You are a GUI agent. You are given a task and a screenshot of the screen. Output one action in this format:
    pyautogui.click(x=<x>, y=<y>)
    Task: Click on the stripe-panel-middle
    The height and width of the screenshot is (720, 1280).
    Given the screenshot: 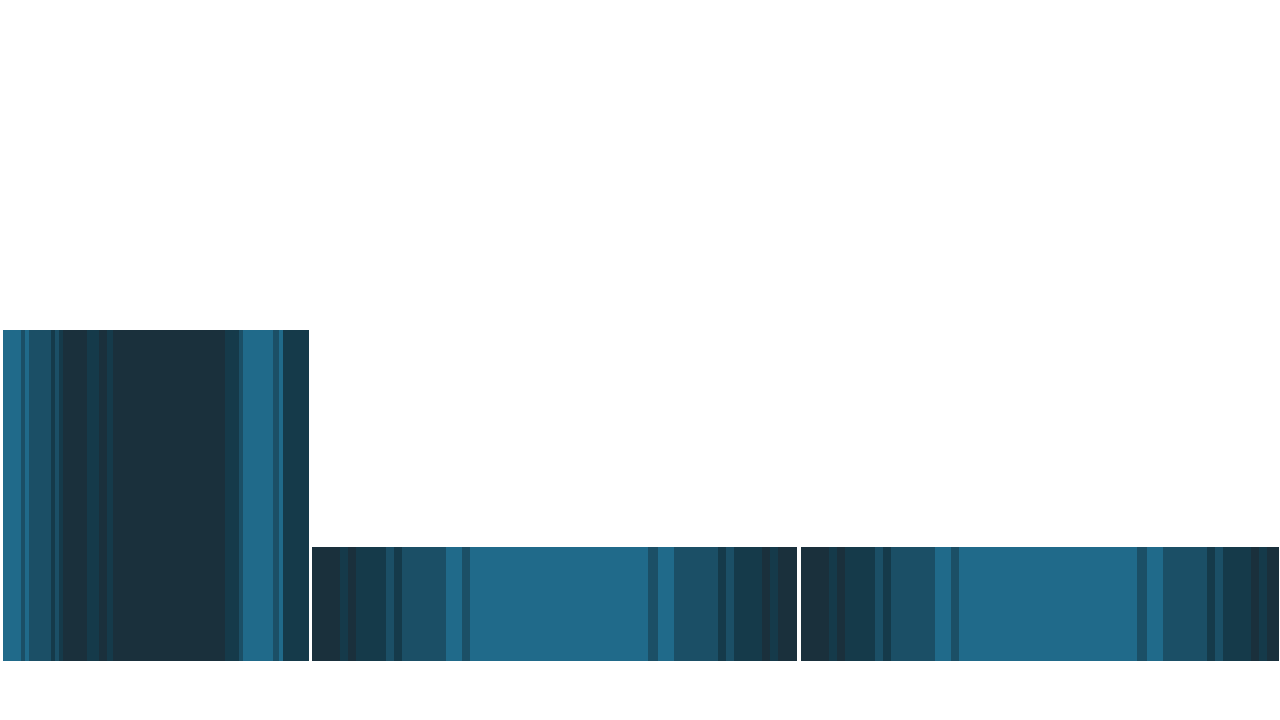 What is the action you would take?
    pyautogui.click(x=554, y=604)
    